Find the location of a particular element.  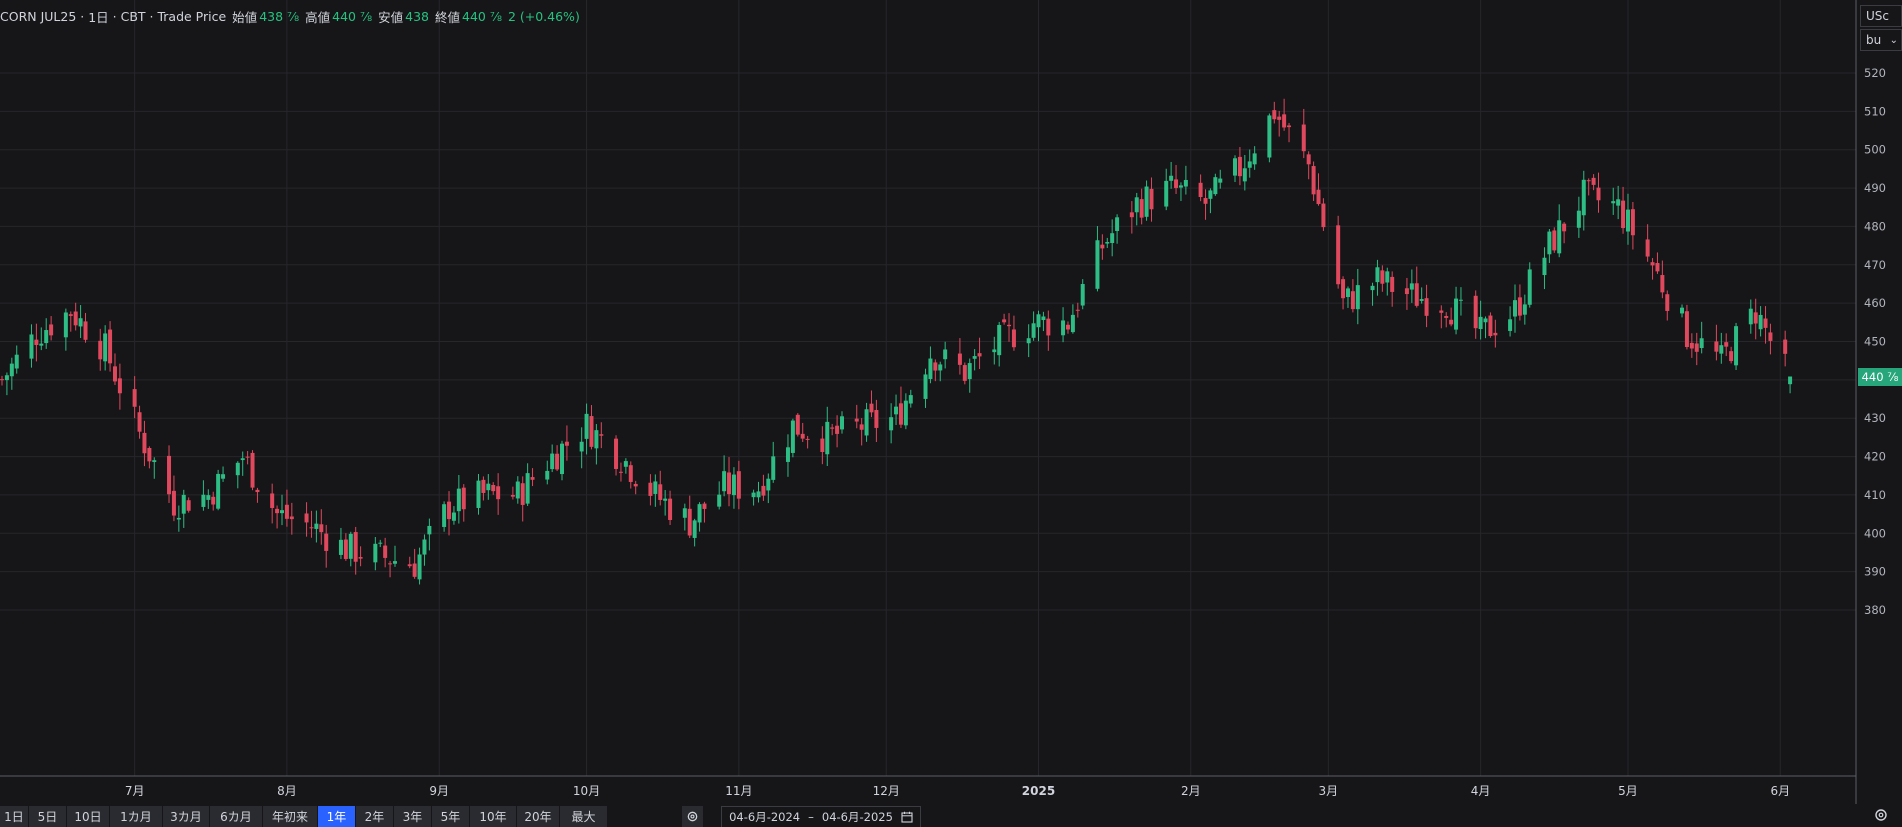

currency-selector: USc is located at coordinates (1881, 16).